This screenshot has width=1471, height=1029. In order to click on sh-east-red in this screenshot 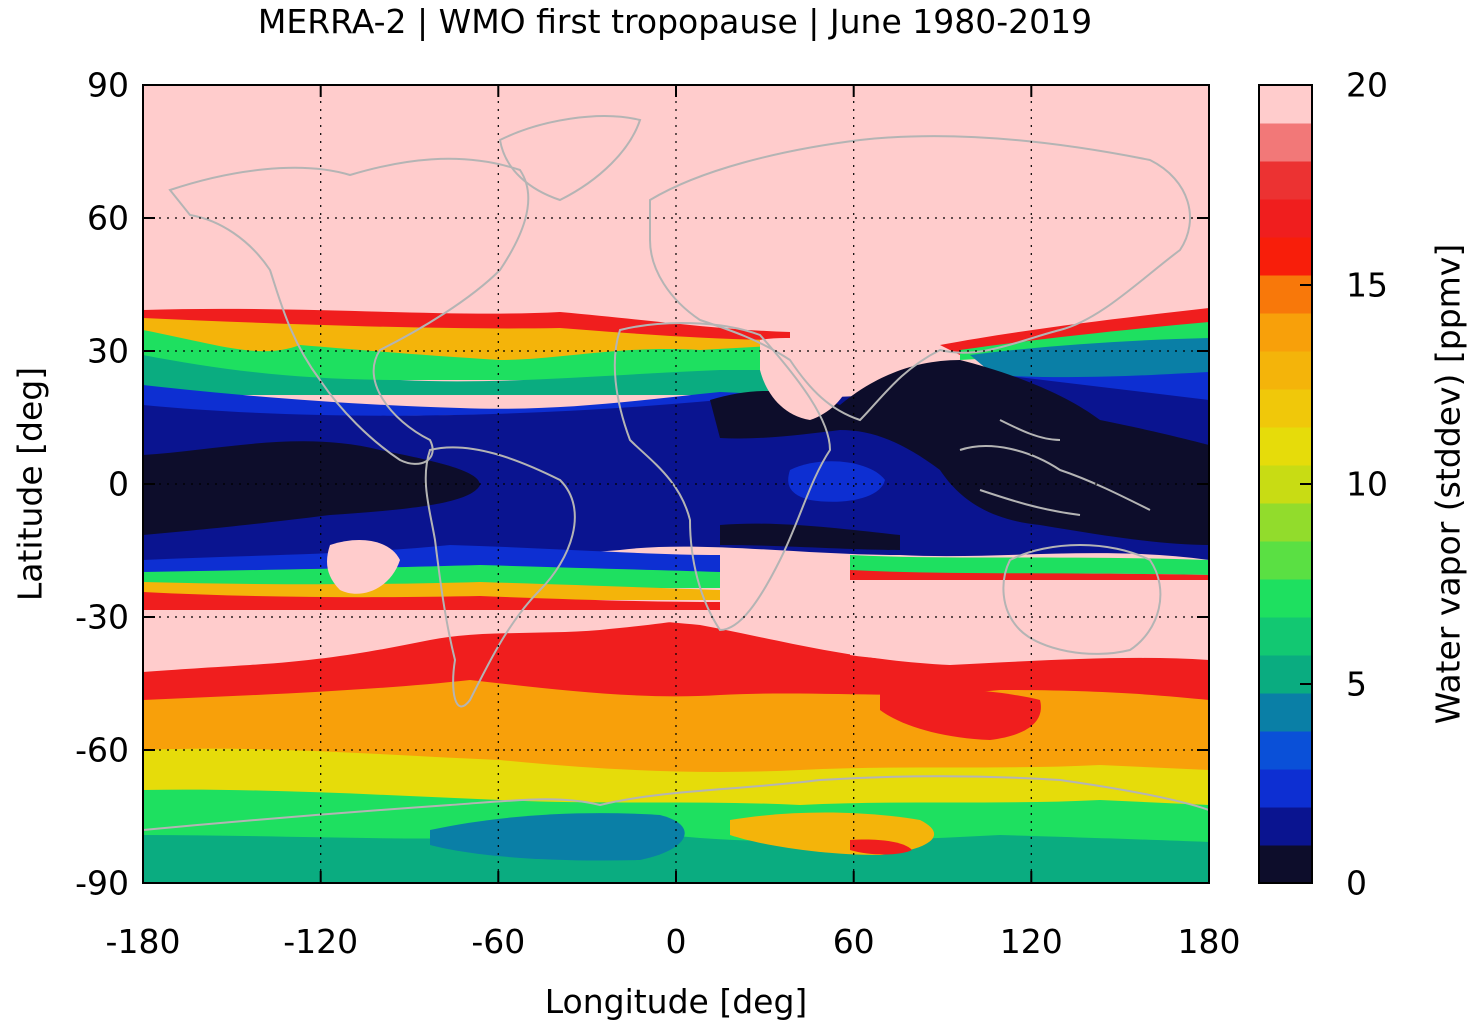, I will do `click(1029, 576)`.